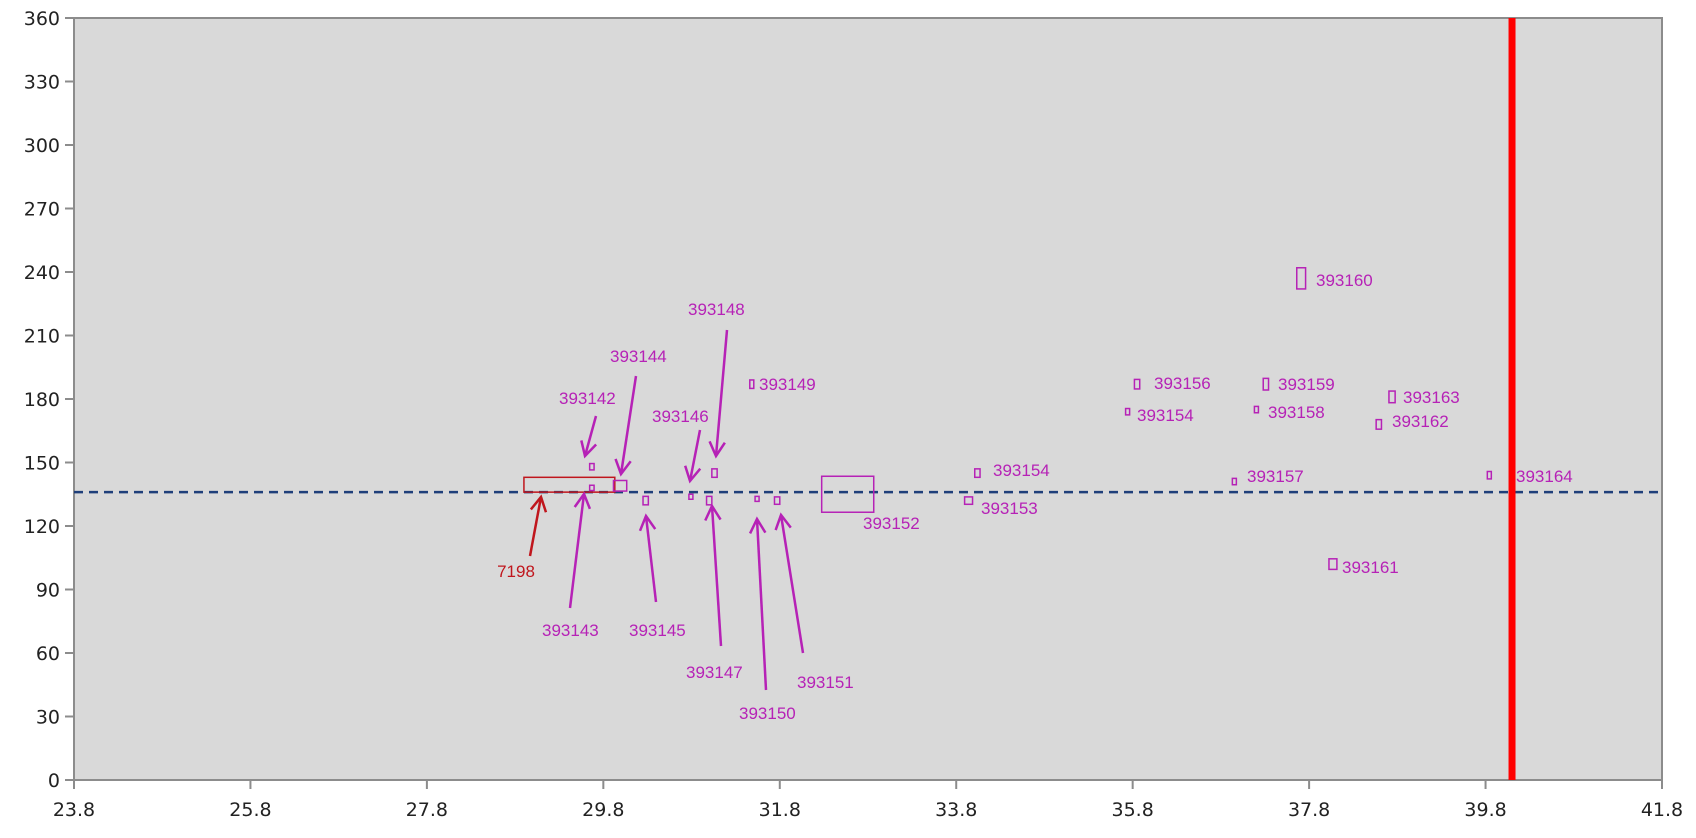 Image resolution: width=1696 pixels, height=838 pixels. Describe the element at coordinates (956, 810) in the screenshot. I see `x-tick-label: 33.8` at that location.